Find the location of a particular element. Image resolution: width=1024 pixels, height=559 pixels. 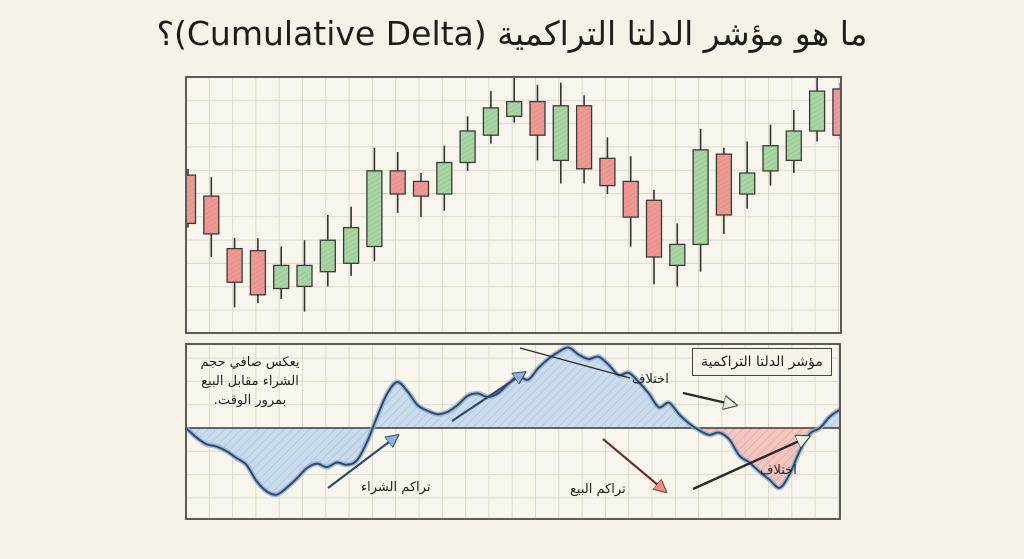

delta-negative-area is located at coordinates (722, 458).